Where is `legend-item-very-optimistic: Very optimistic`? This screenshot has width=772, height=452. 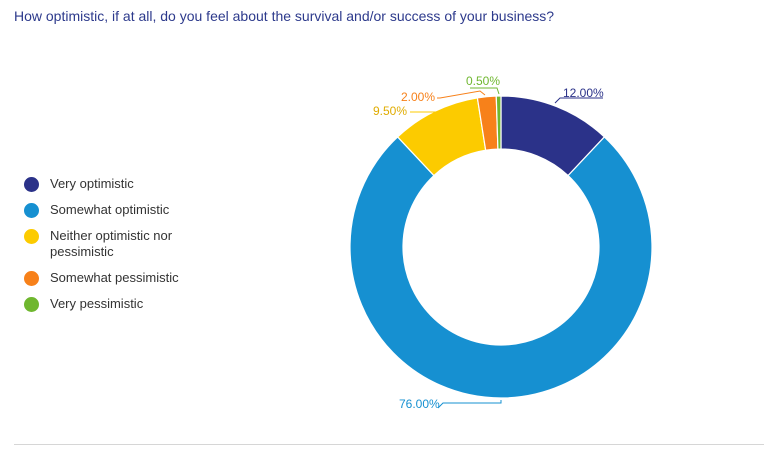
legend-item-very-optimistic: Very optimistic is located at coordinates (124, 184).